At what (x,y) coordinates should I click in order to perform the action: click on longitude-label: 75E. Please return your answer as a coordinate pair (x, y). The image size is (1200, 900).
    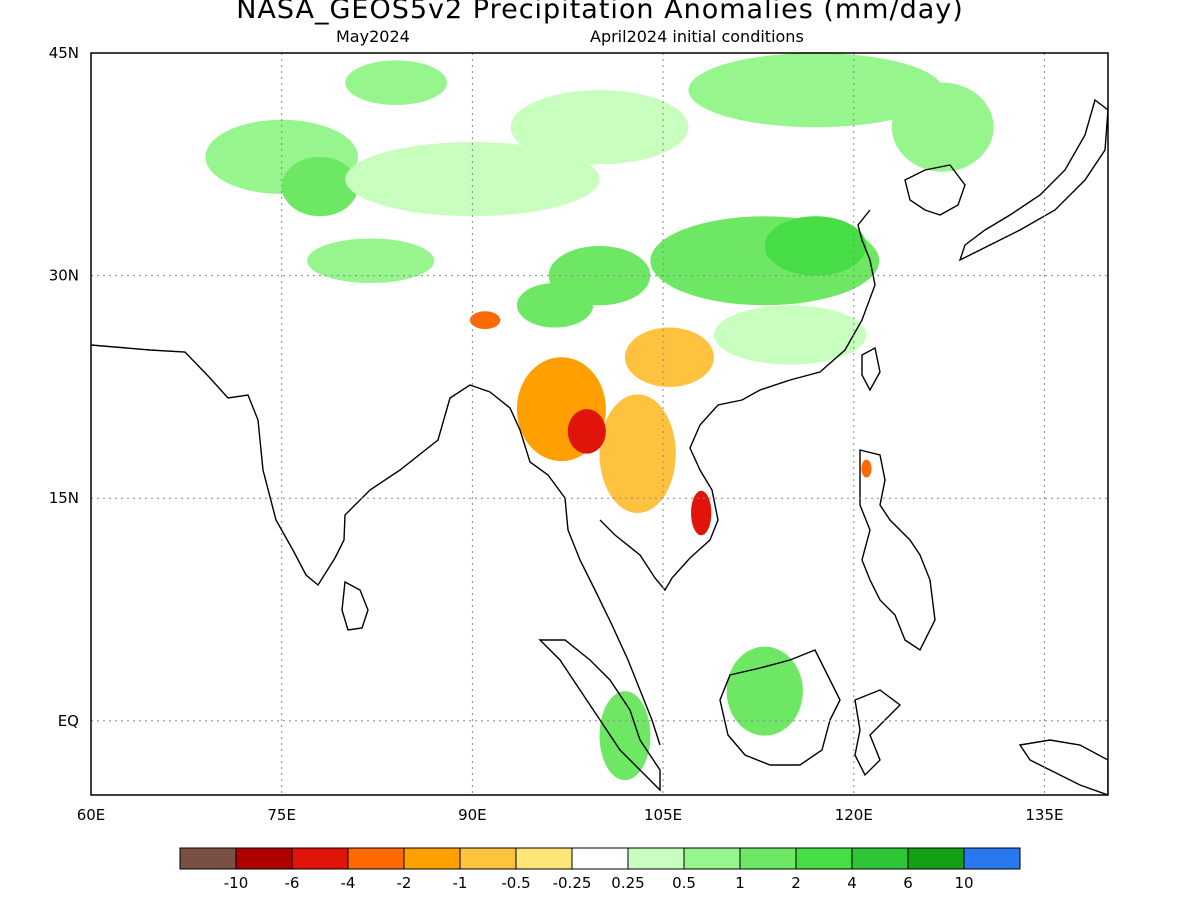
    Looking at the image, I should click on (281, 815).